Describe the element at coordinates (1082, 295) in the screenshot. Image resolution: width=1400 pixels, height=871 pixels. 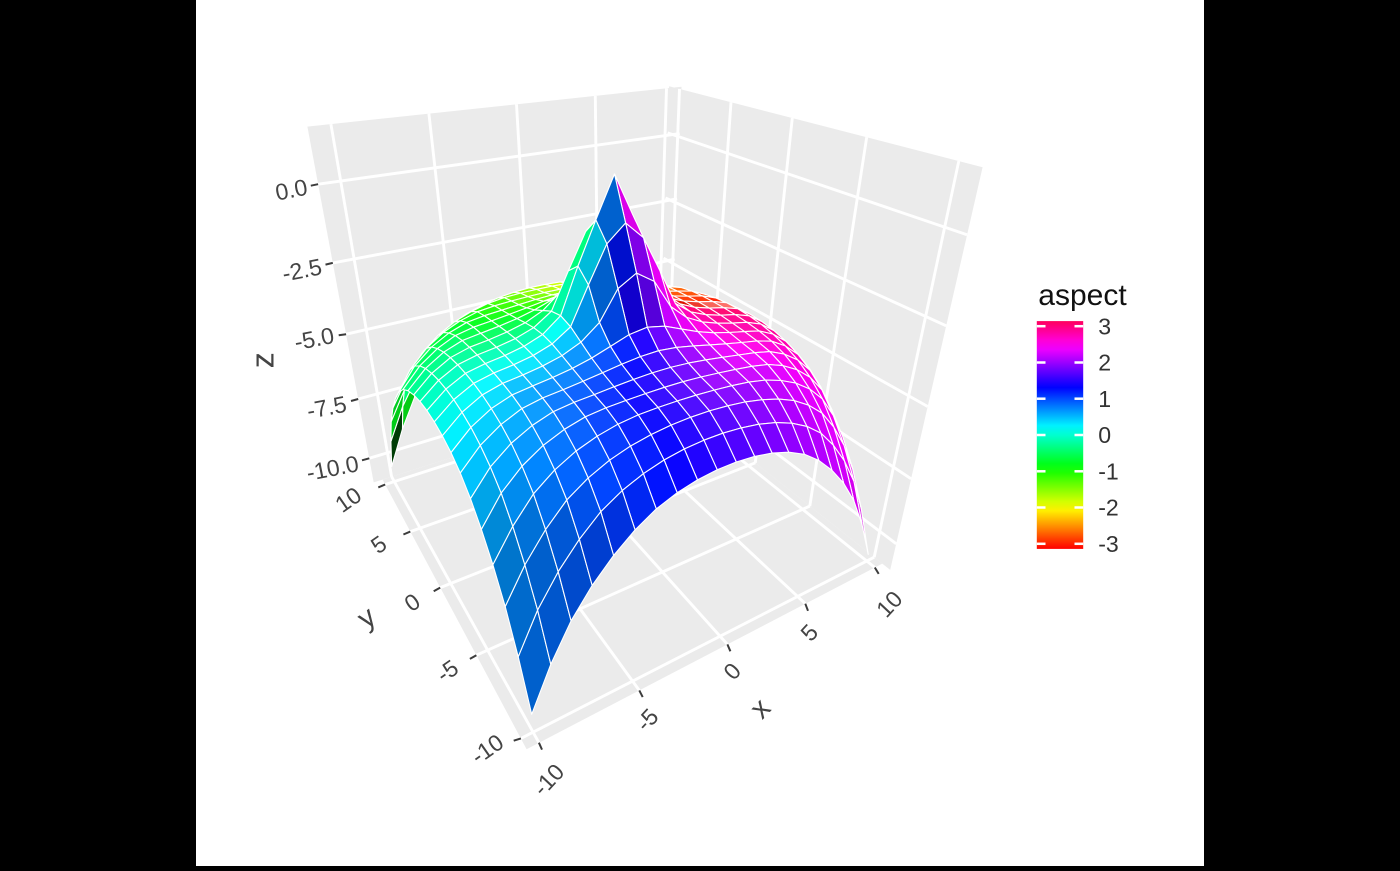
I see `svg-text: aspect` at that location.